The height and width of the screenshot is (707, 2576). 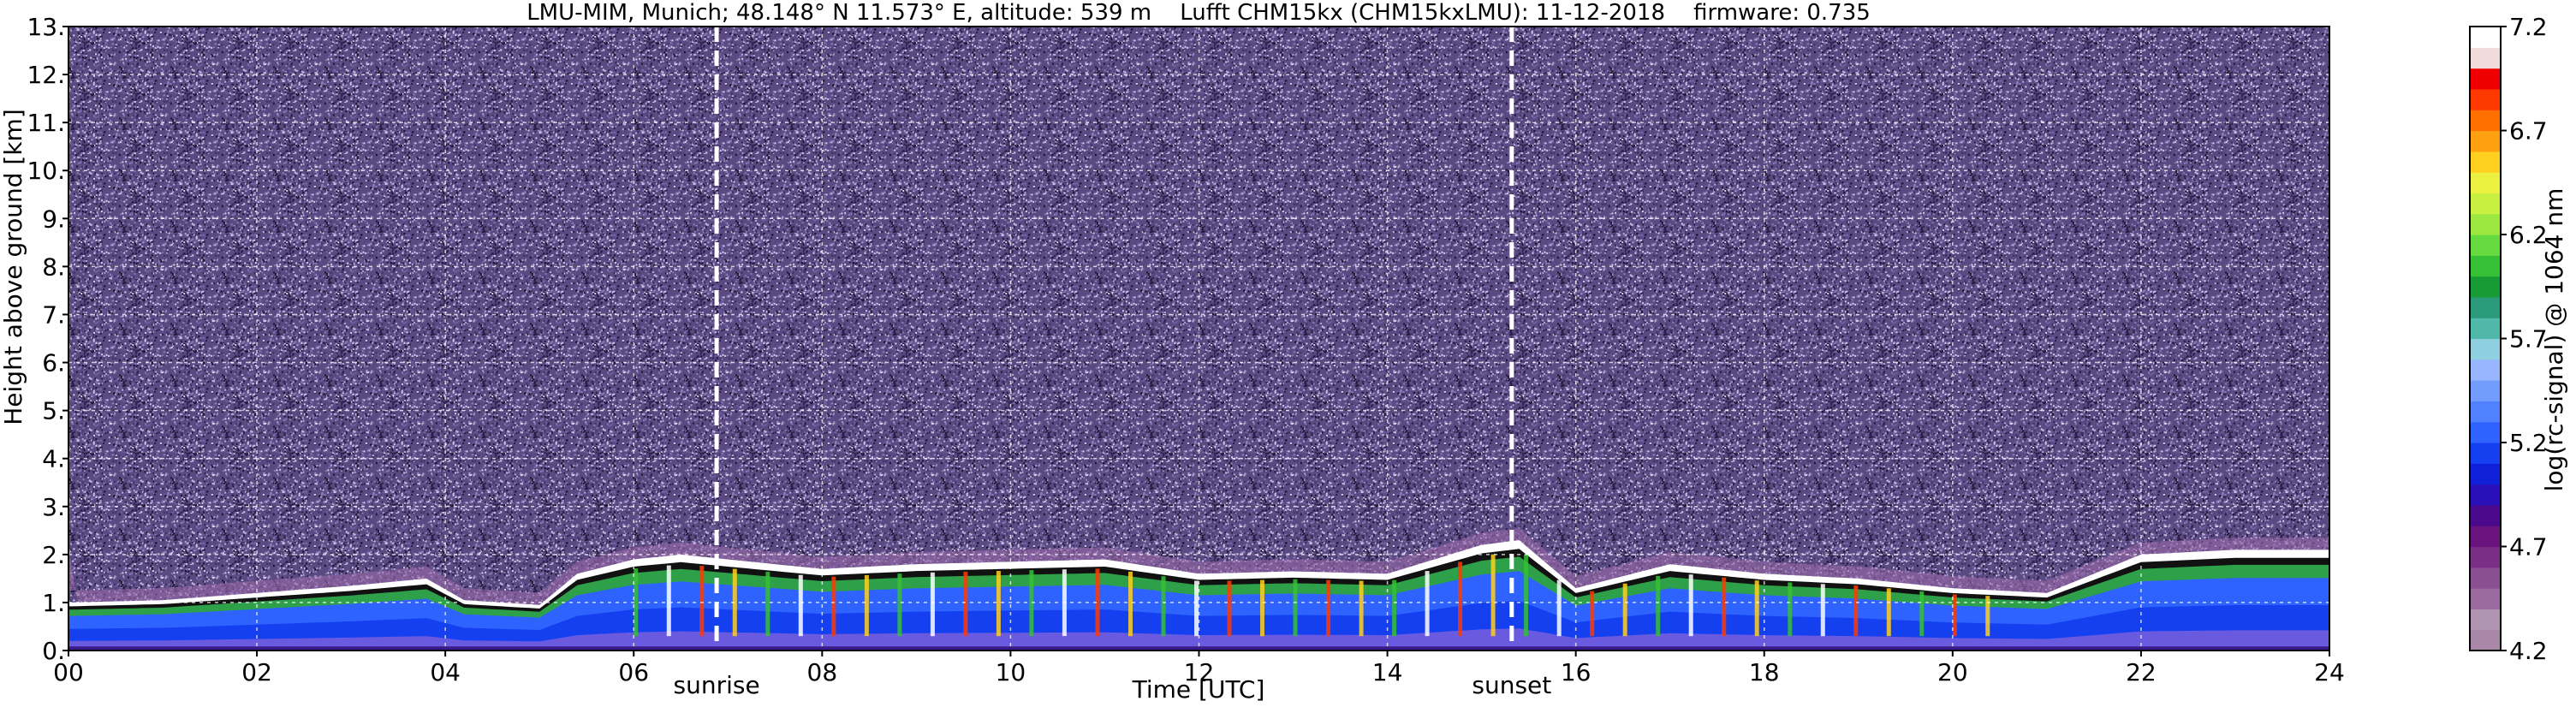 I want to click on x-tick-label: 10, so click(x=1011, y=672).